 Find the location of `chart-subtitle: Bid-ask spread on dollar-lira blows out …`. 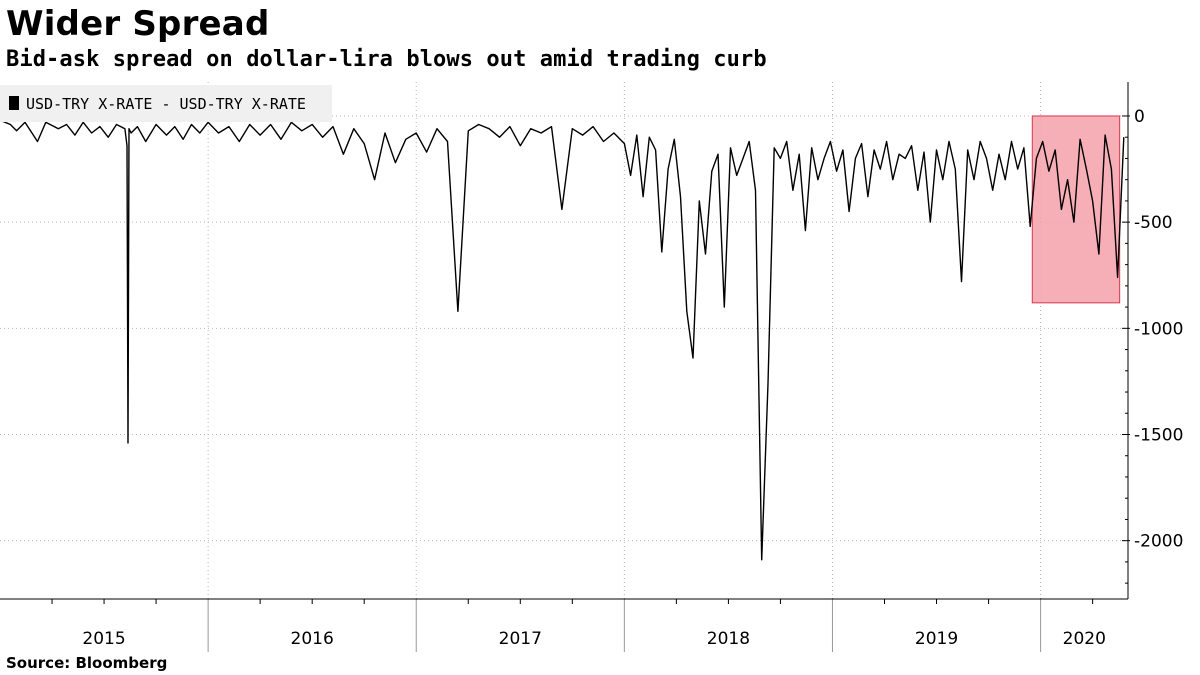

chart-subtitle: Bid-ask spread on dollar-lira blows out … is located at coordinates (386, 59).